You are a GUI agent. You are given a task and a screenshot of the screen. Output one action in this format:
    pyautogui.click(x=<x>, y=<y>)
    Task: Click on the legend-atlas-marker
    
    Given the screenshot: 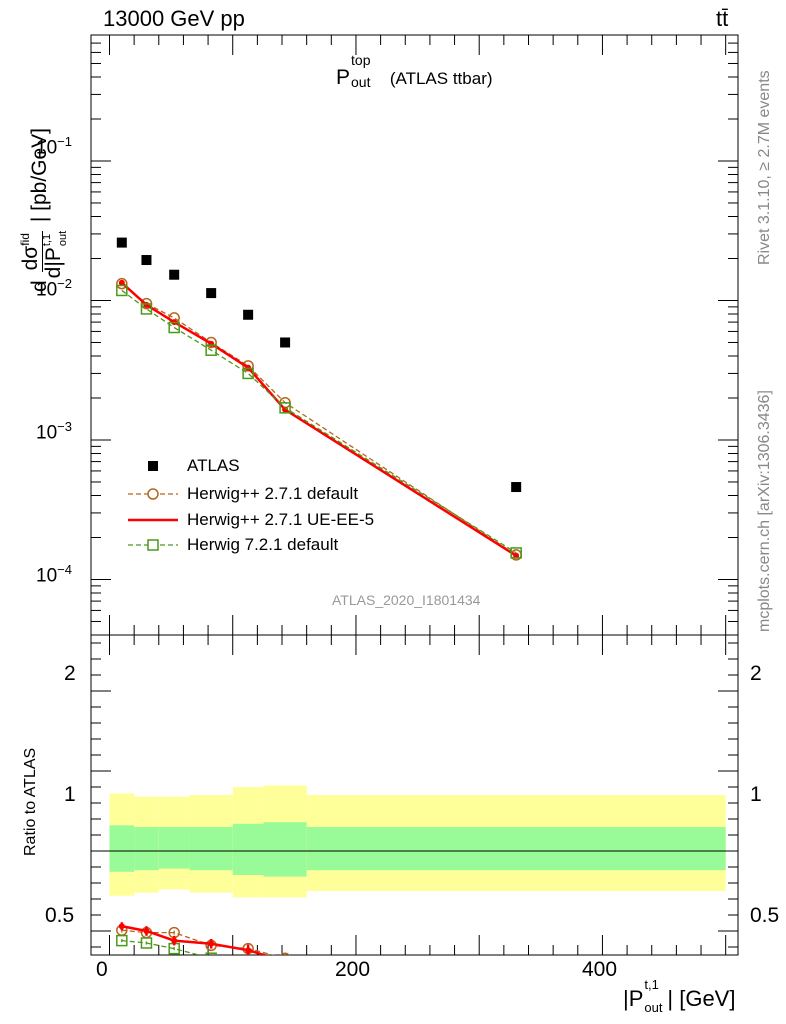 What is the action you would take?
    pyautogui.click(x=153, y=466)
    